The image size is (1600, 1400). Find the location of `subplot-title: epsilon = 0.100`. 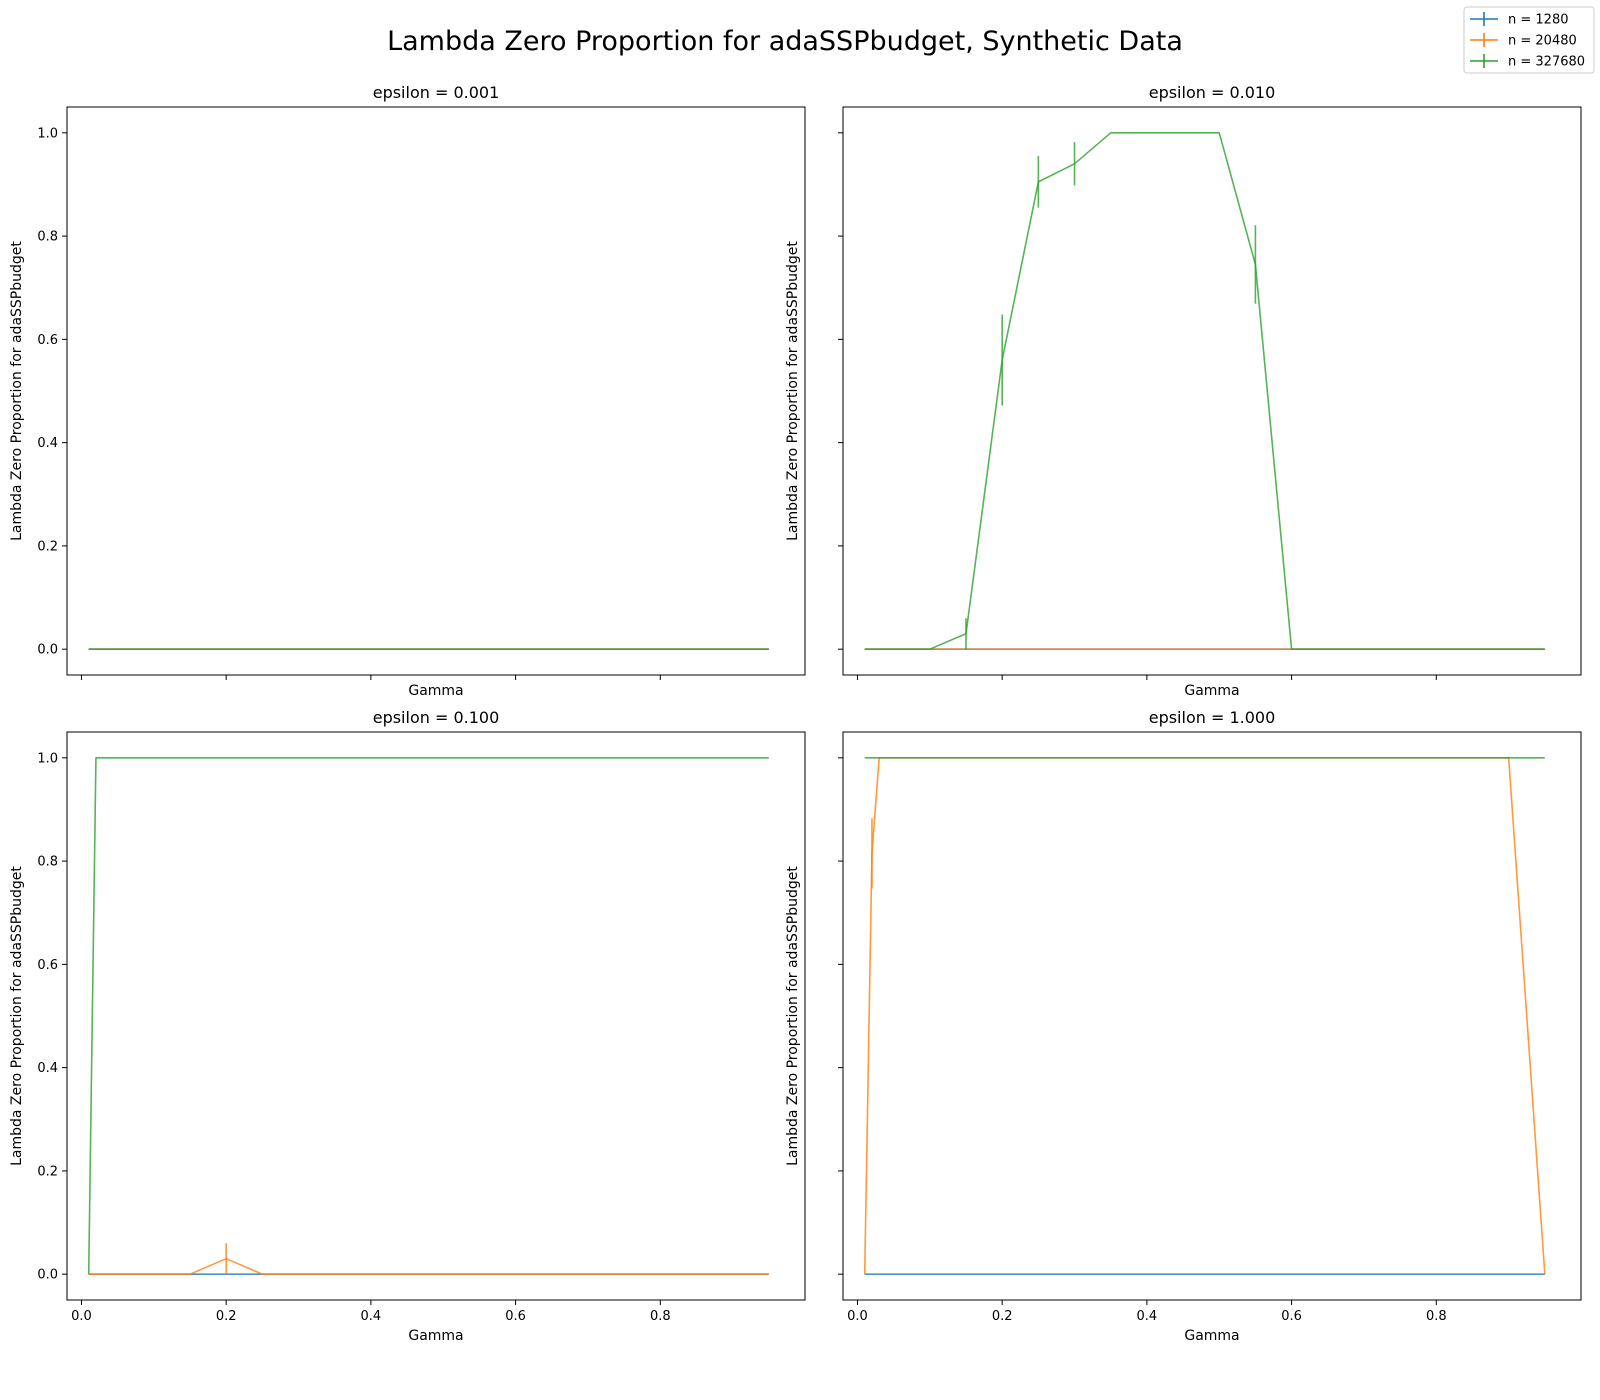

subplot-title: epsilon = 0.100 is located at coordinates (436, 717).